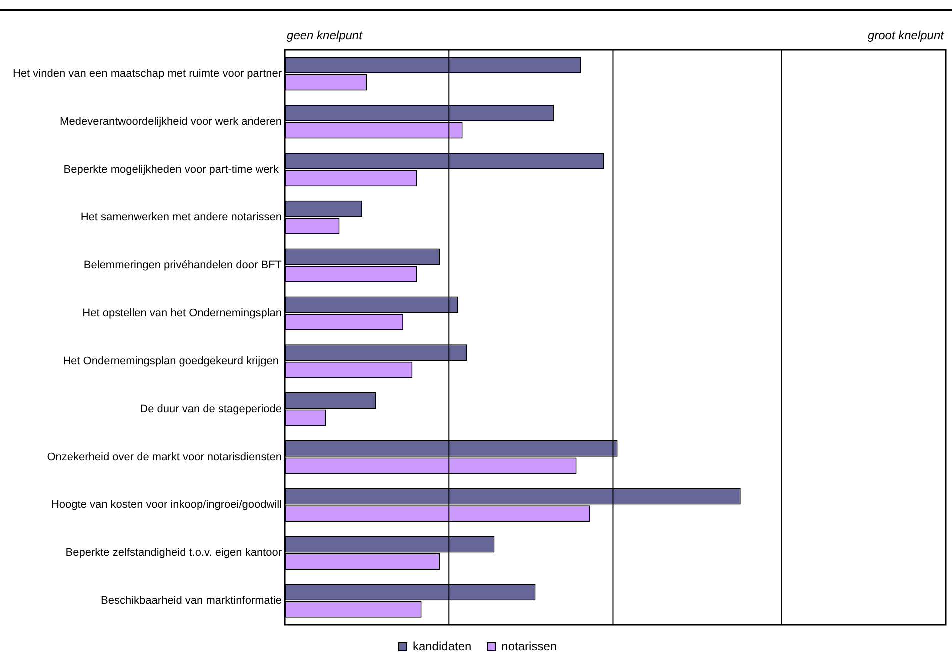  I want to click on text: groot knelpunt, so click(906, 35).